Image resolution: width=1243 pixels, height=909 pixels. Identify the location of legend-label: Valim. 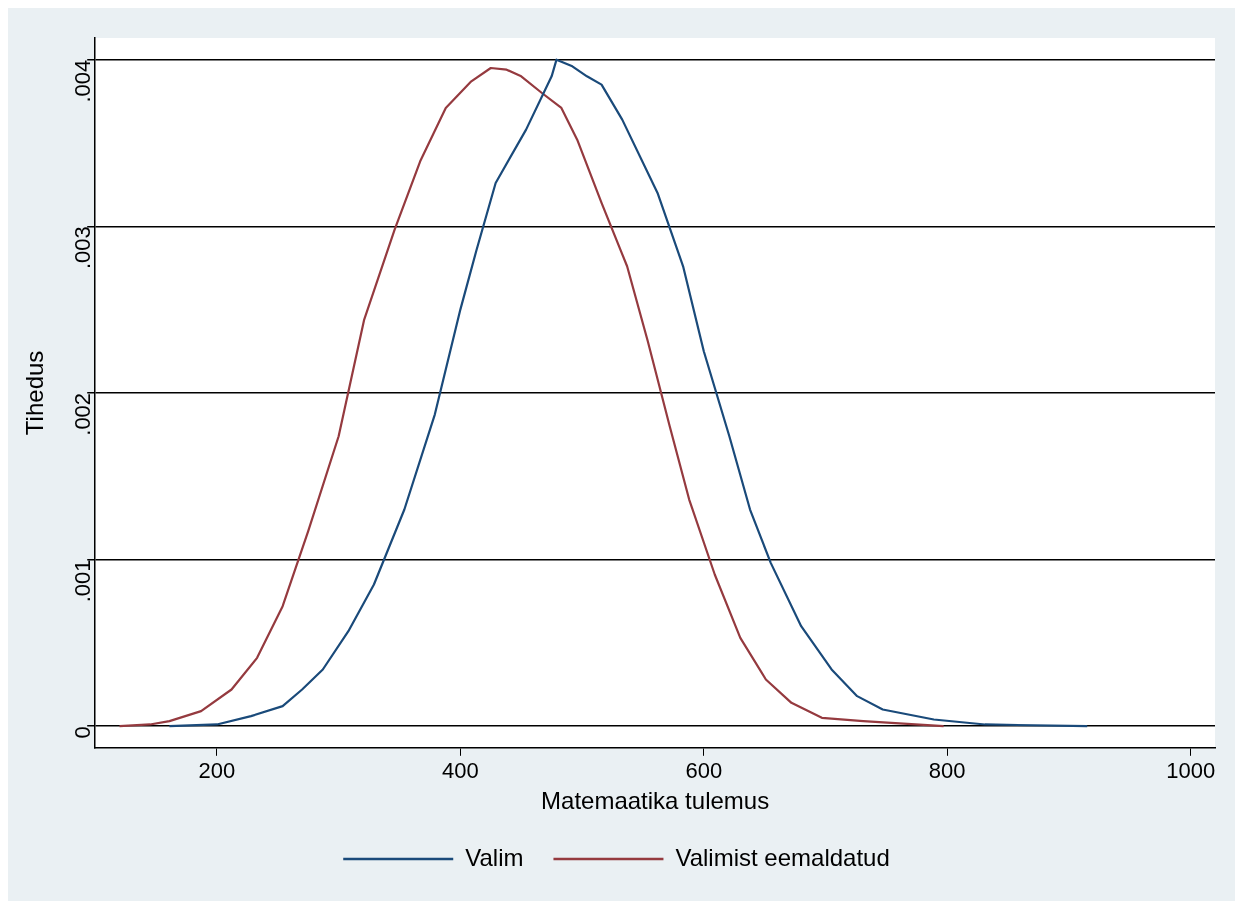
(494, 857).